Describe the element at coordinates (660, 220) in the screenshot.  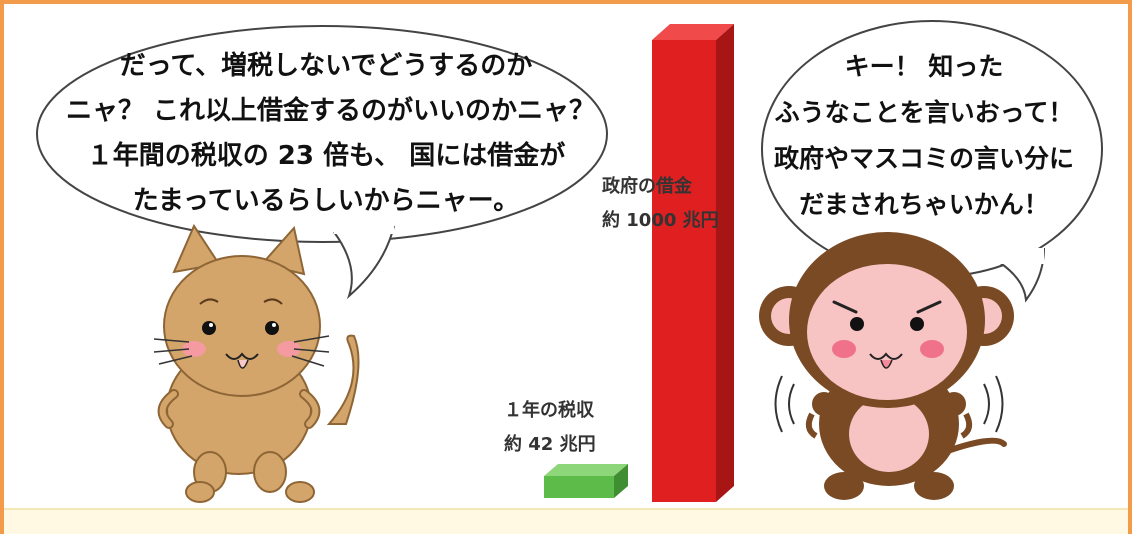
I see `debt-label-value: 約 1000 兆円` at that location.